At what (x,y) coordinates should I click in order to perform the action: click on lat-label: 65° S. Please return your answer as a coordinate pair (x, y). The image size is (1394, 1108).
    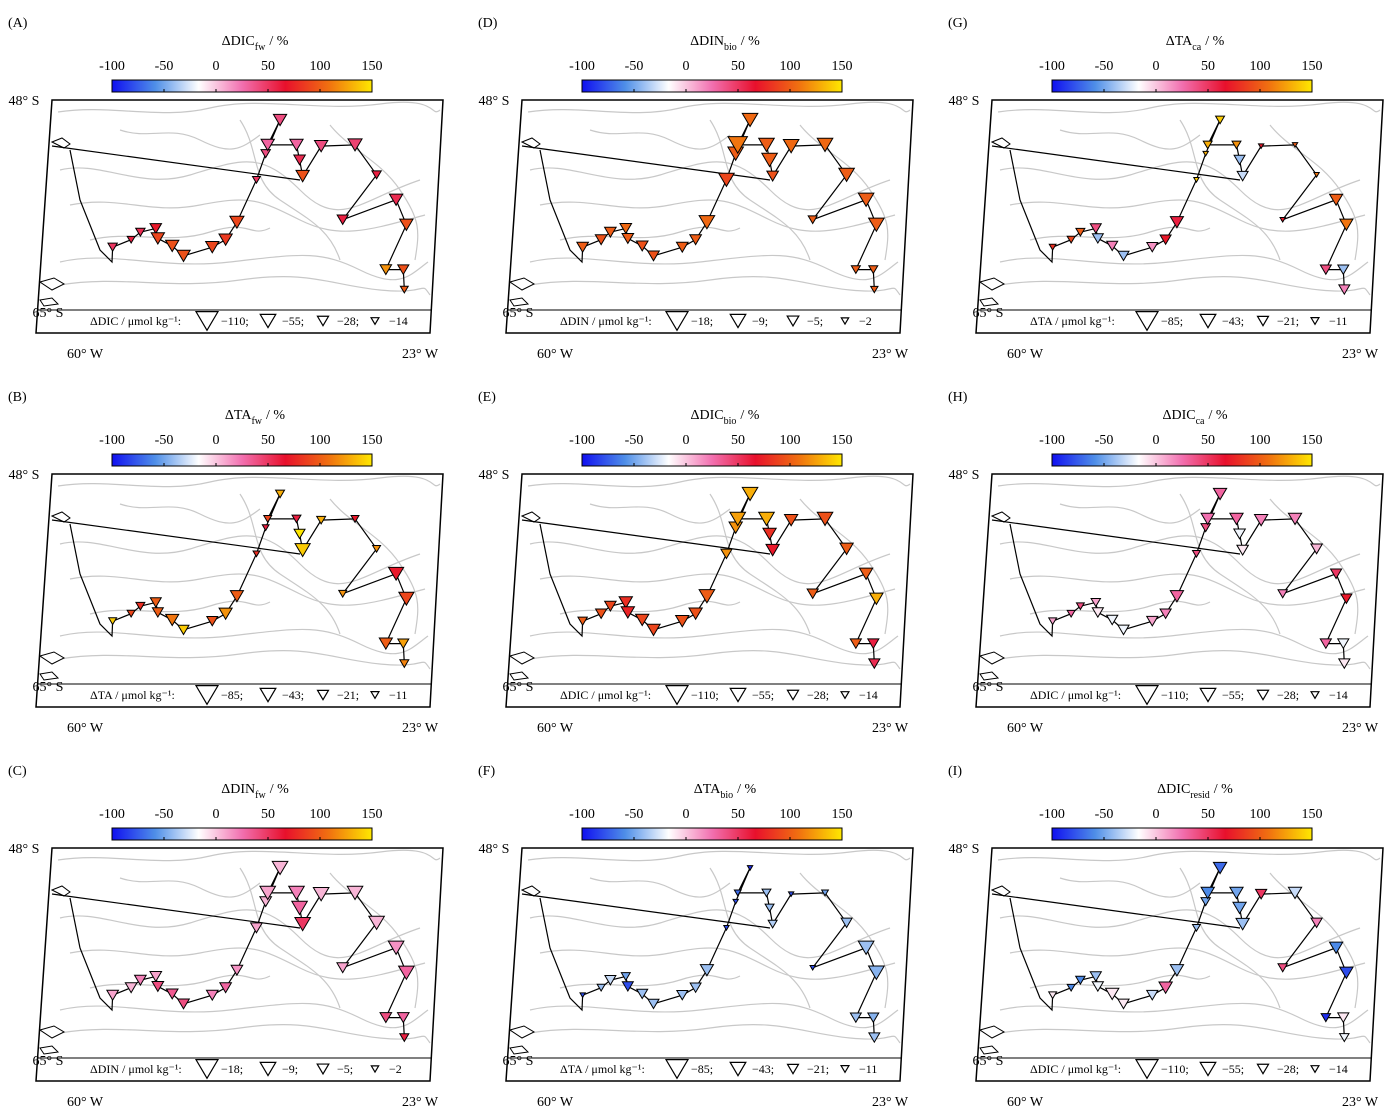
    Looking at the image, I should click on (518, 687).